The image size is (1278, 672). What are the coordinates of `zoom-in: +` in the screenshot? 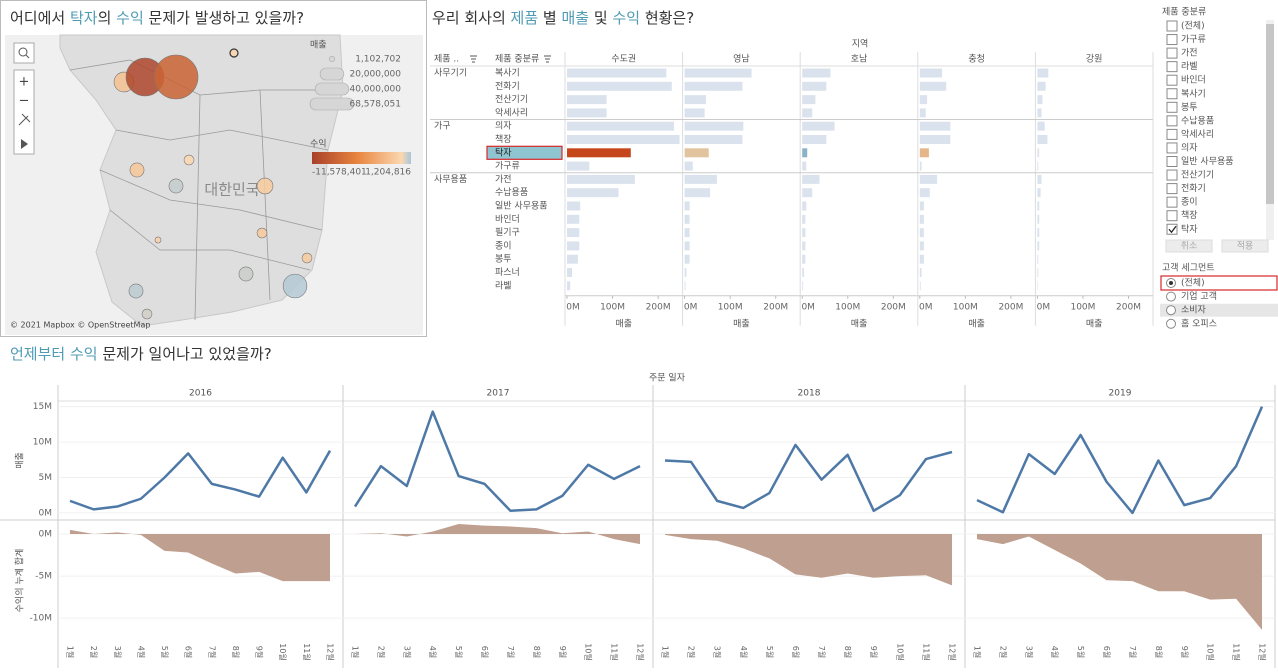 It's located at (24, 82).